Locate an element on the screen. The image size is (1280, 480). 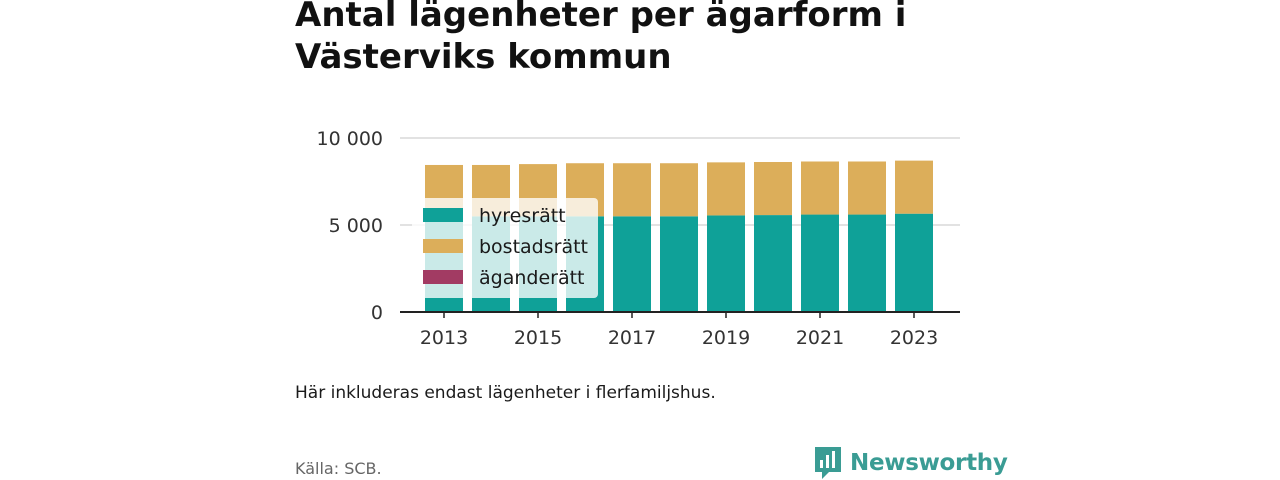
bar-bostadsratt-2023 is located at coordinates (914, 187).